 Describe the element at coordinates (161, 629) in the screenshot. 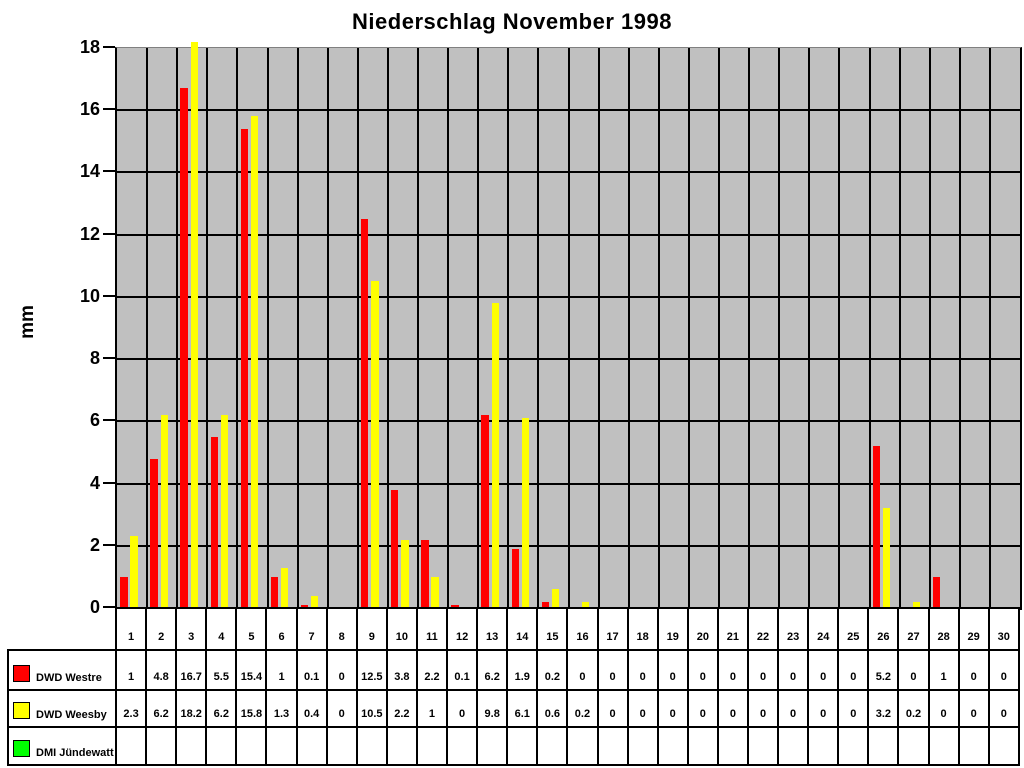

I see `day-header-cell-2: 2` at that location.